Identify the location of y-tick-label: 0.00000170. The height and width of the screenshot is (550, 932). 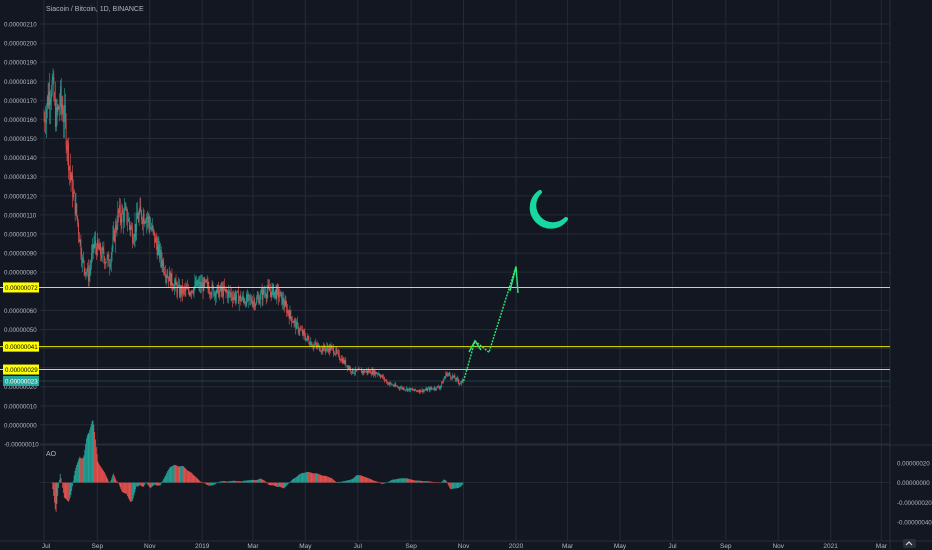
(20, 101).